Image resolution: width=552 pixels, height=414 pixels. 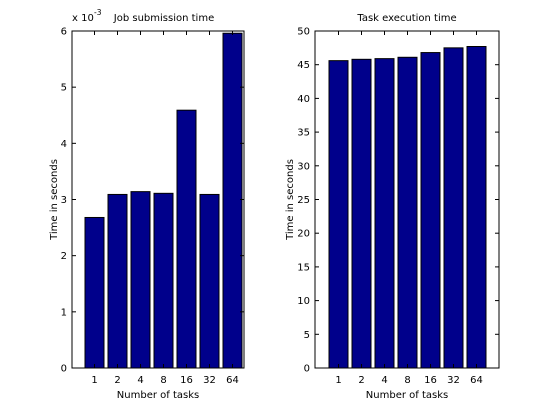 What do you see at coordinates (303, 267) in the screenshot?
I see `y-tick-label: 15` at bounding box center [303, 267].